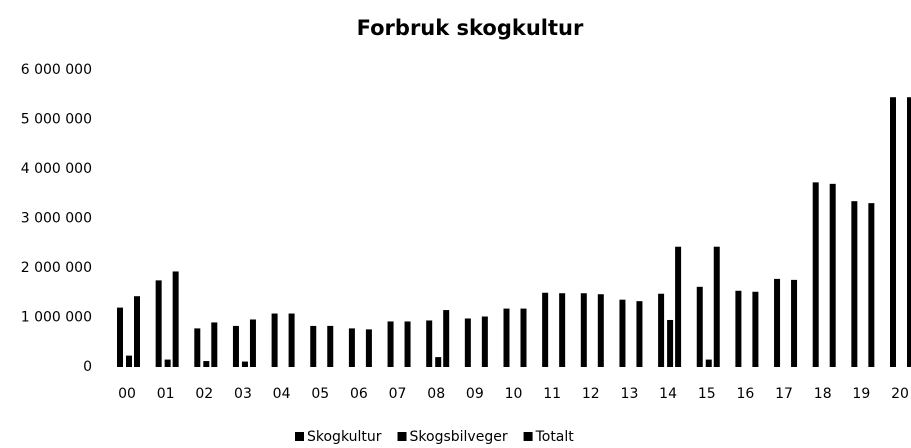  I want to click on x-tick-label: 04, so click(282, 394).